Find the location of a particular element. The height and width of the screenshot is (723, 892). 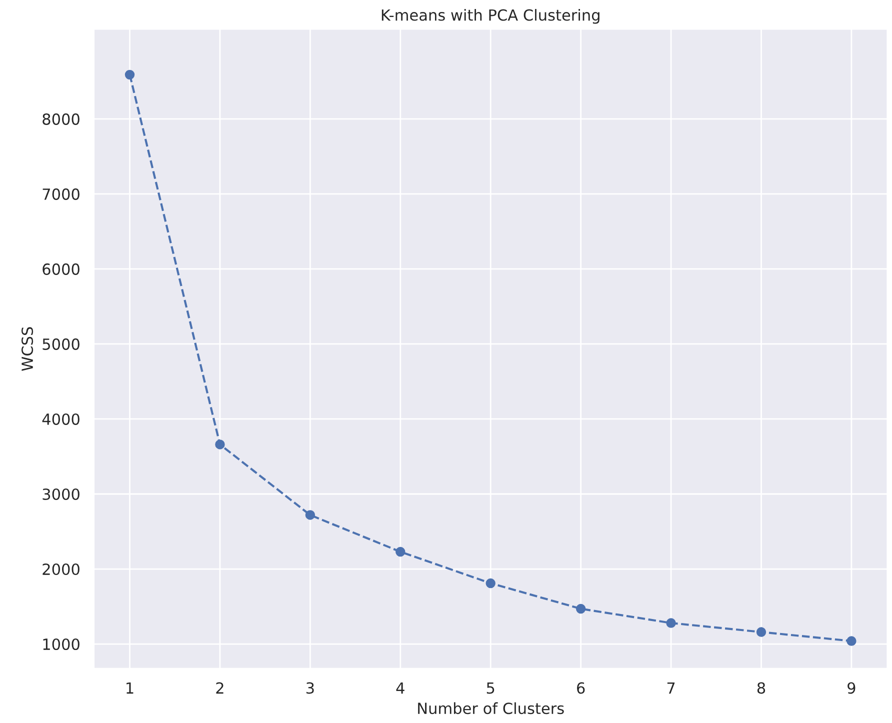

x-tick-label: 1 is located at coordinates (130, 688).